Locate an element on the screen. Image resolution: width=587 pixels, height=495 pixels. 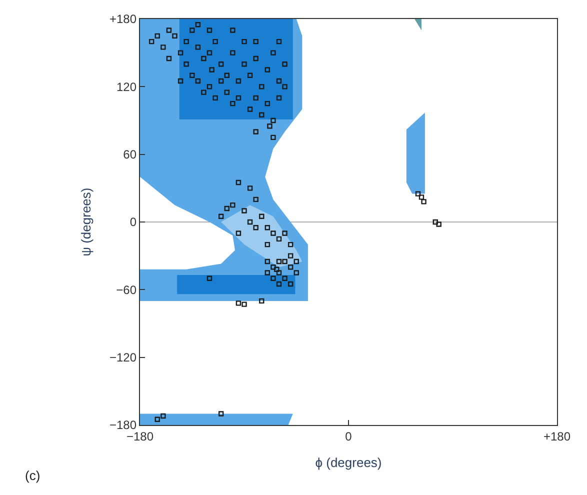
x-tick-label: +180 is located at coordinates (557, 437).